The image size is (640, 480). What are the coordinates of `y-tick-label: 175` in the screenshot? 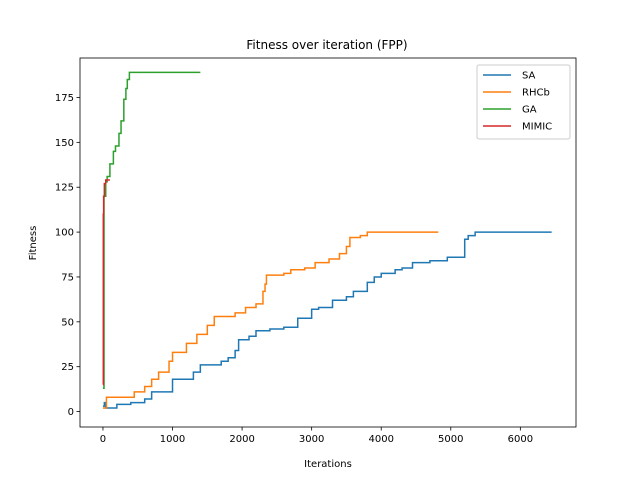 It's located at (64, 98).